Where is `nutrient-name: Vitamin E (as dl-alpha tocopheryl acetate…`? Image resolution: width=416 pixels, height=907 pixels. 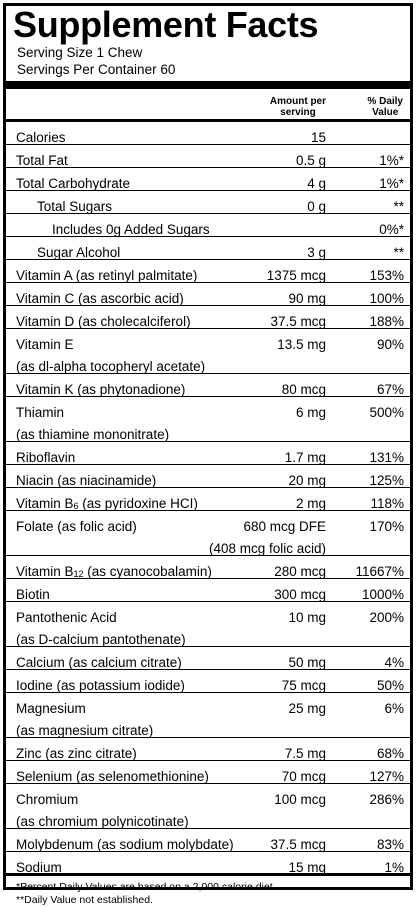
nutrient-name: Vitamin E (as dl-alpha tocopheryl acetate… is located at coordinates (111, 355).